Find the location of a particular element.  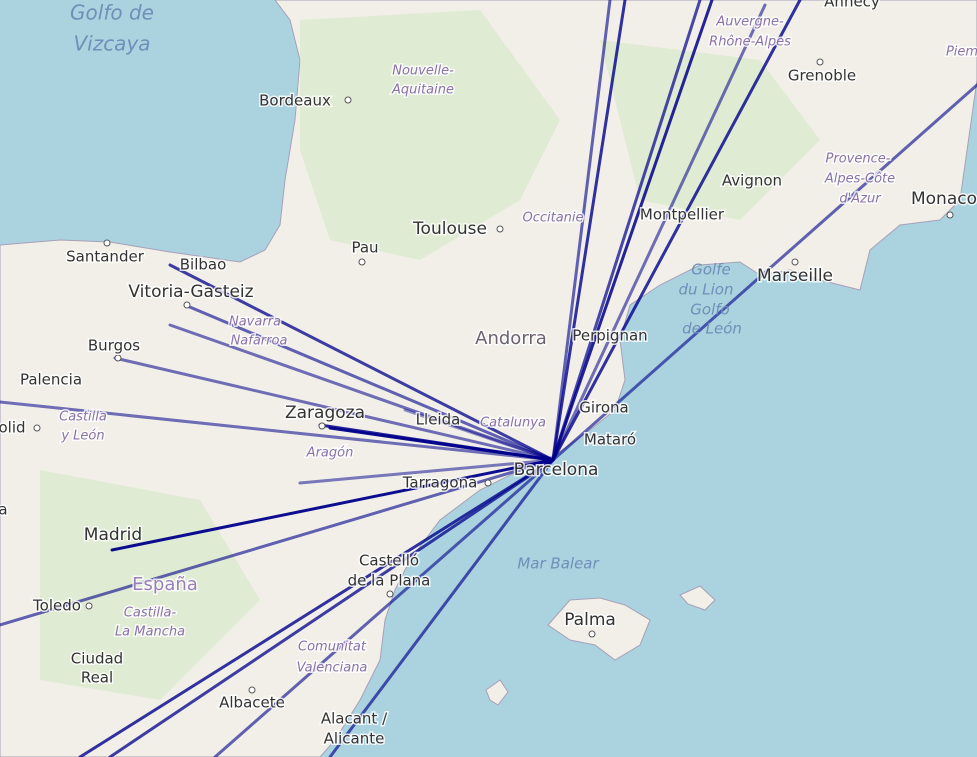

place-label: Madrid is located at coordinates (113, 535).